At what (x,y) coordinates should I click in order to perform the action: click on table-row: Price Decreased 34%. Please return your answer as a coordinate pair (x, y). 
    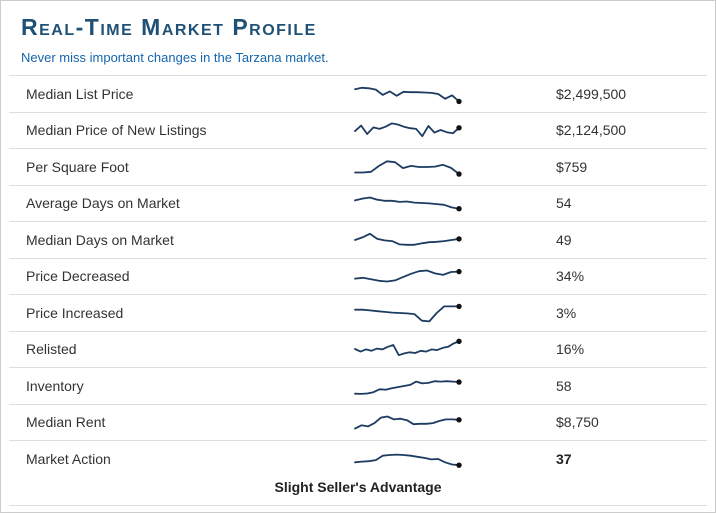
    Looking at the image, I should click on (358, 276).